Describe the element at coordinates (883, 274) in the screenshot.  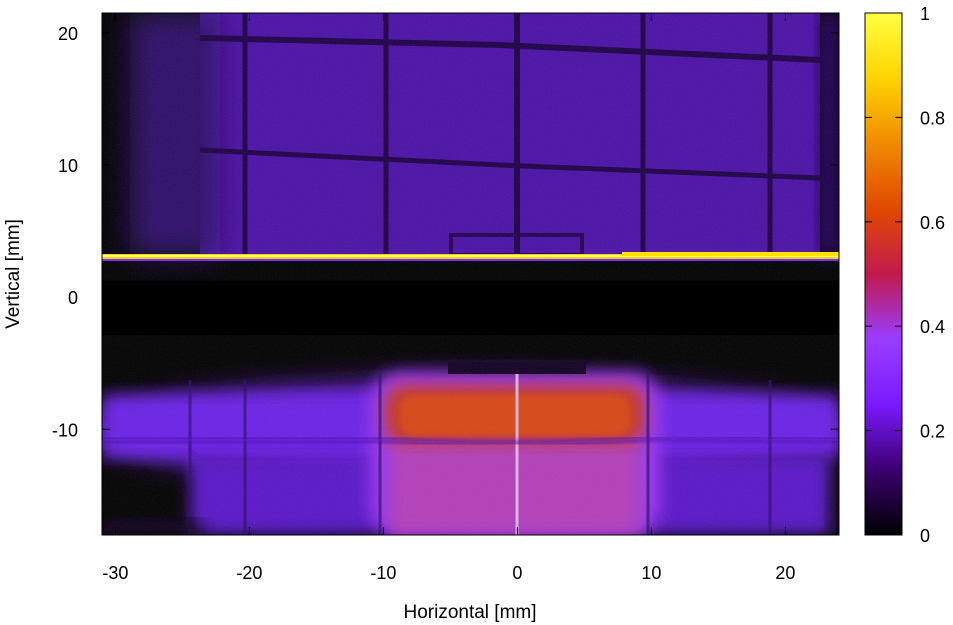
I see `colorbar` at that location.